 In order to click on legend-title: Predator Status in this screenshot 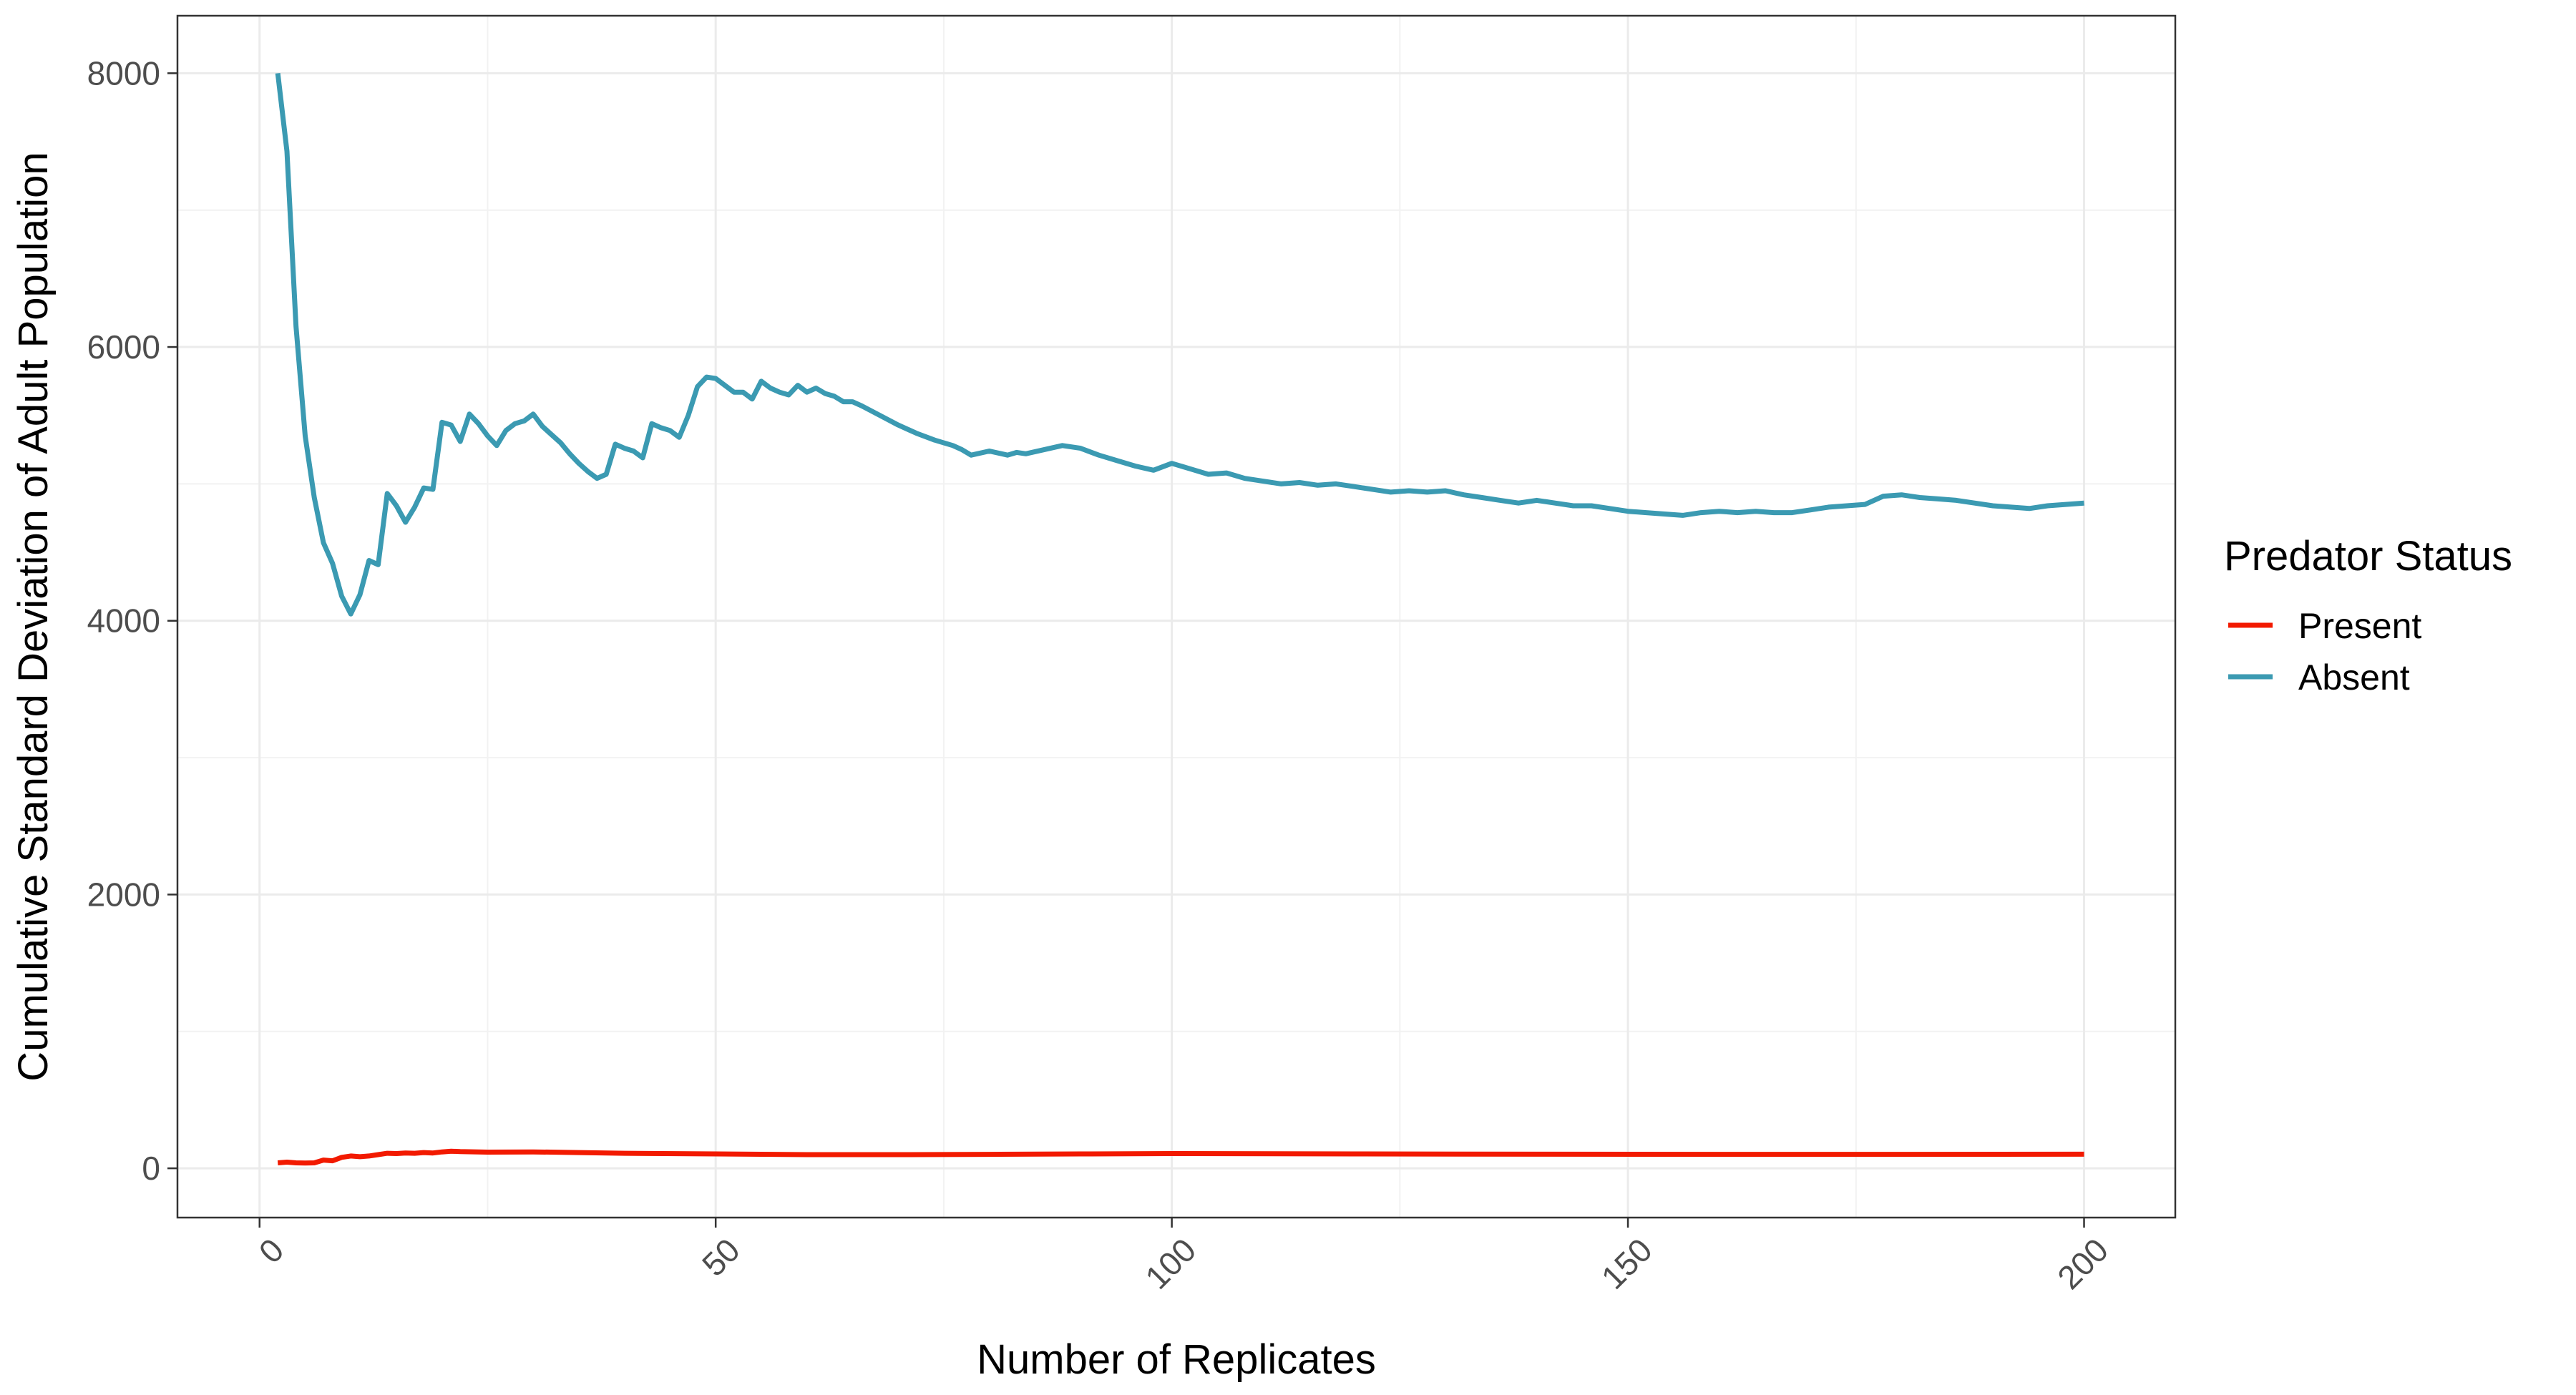, I will do `click(2368, 556)`.